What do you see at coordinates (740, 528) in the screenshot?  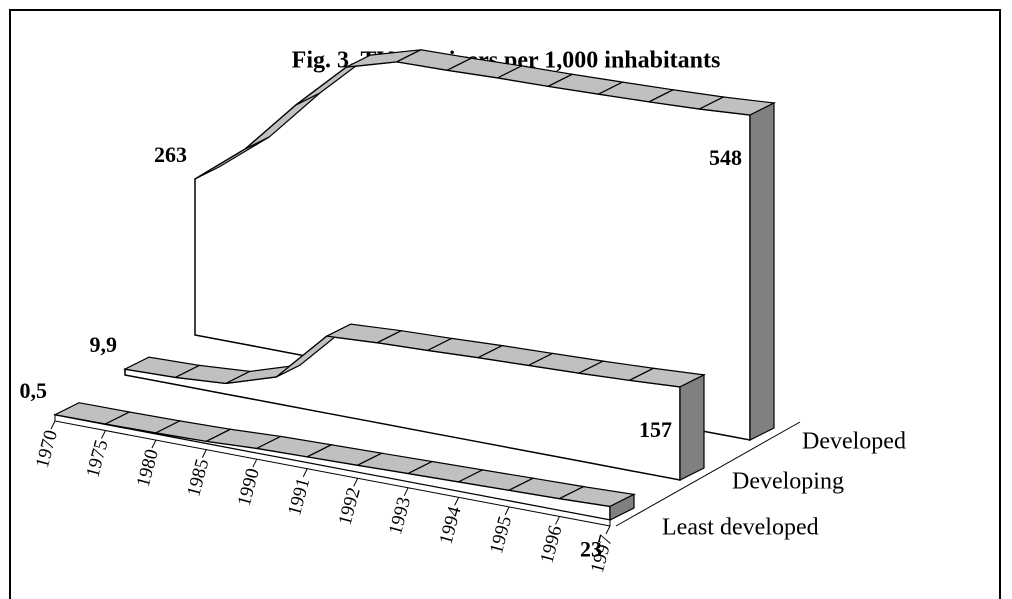 I see `series-label: Least developed` at bounding box center [740, 528].